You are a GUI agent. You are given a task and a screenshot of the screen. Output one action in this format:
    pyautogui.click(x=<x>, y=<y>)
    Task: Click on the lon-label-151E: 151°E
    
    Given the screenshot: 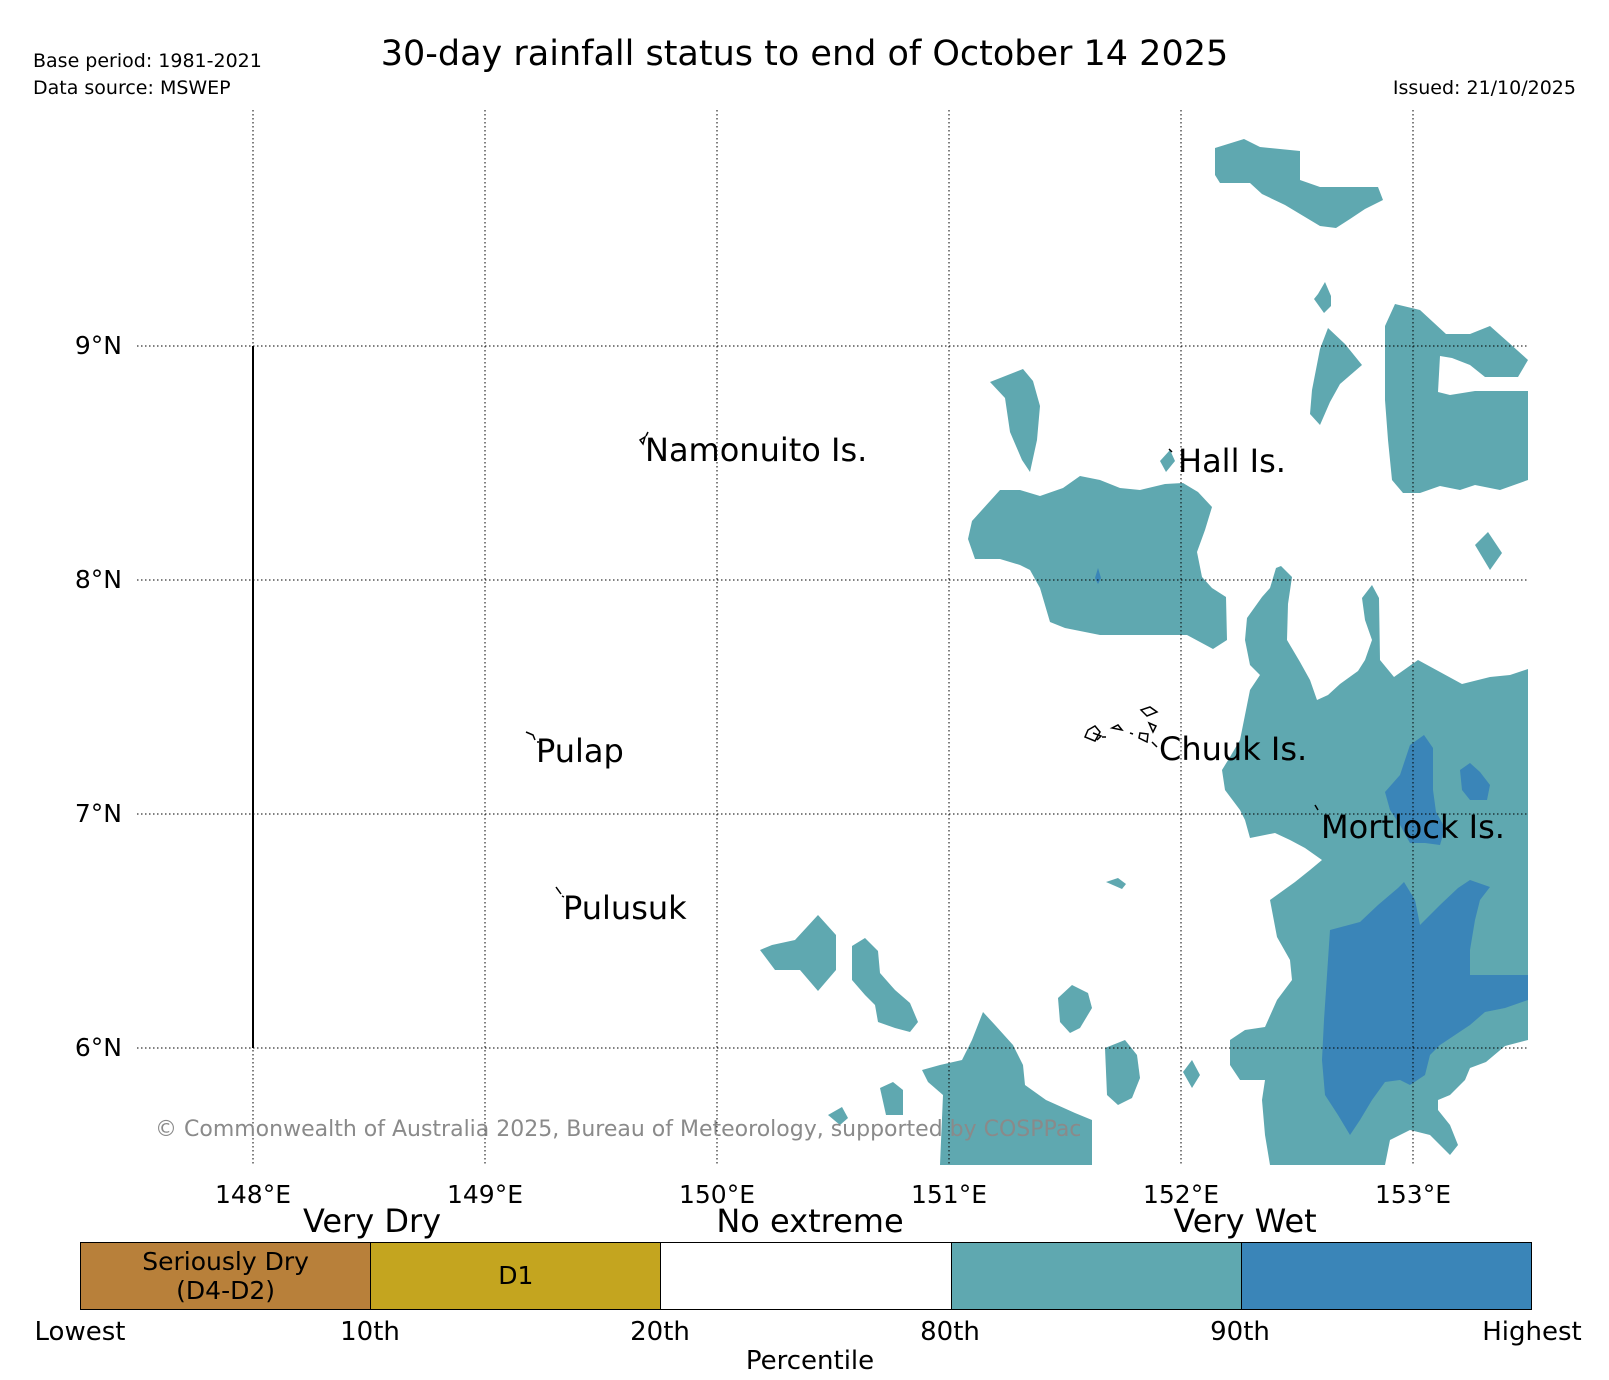 What is the action you would take?
    pyautogui.click(x=948, y=1194)
    